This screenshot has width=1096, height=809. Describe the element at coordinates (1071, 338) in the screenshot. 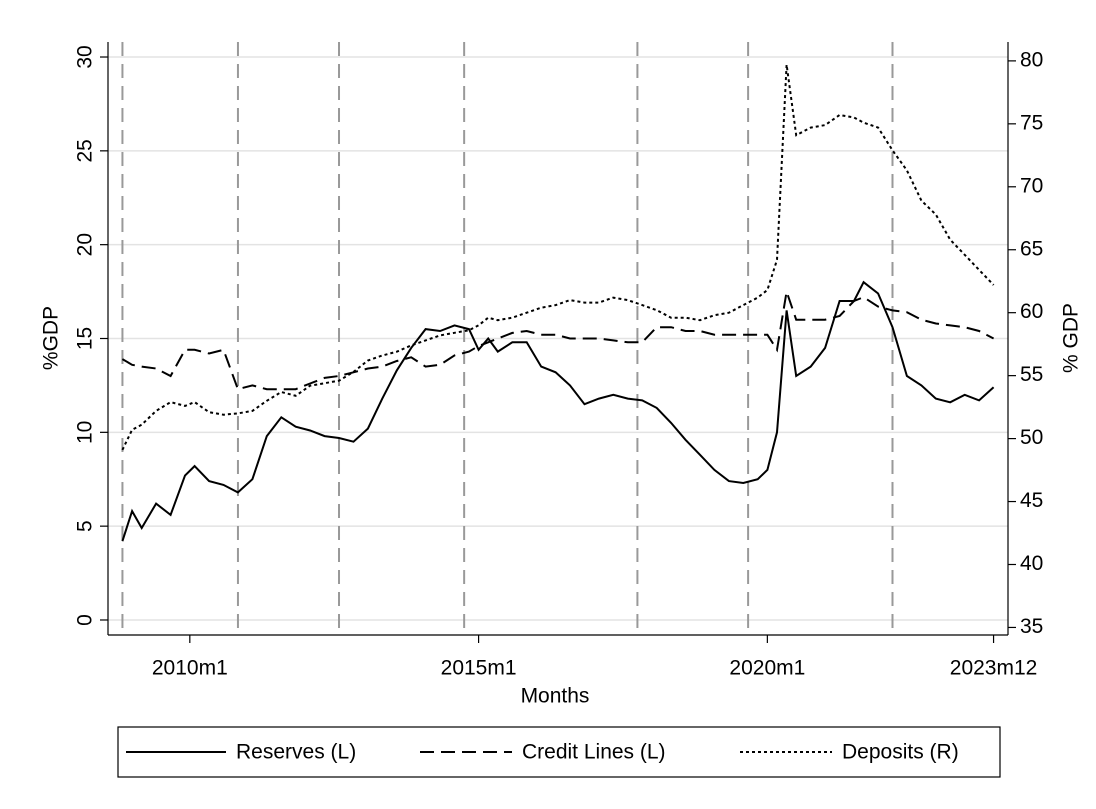

I see `y2-axis-title: % GDP` at that location.